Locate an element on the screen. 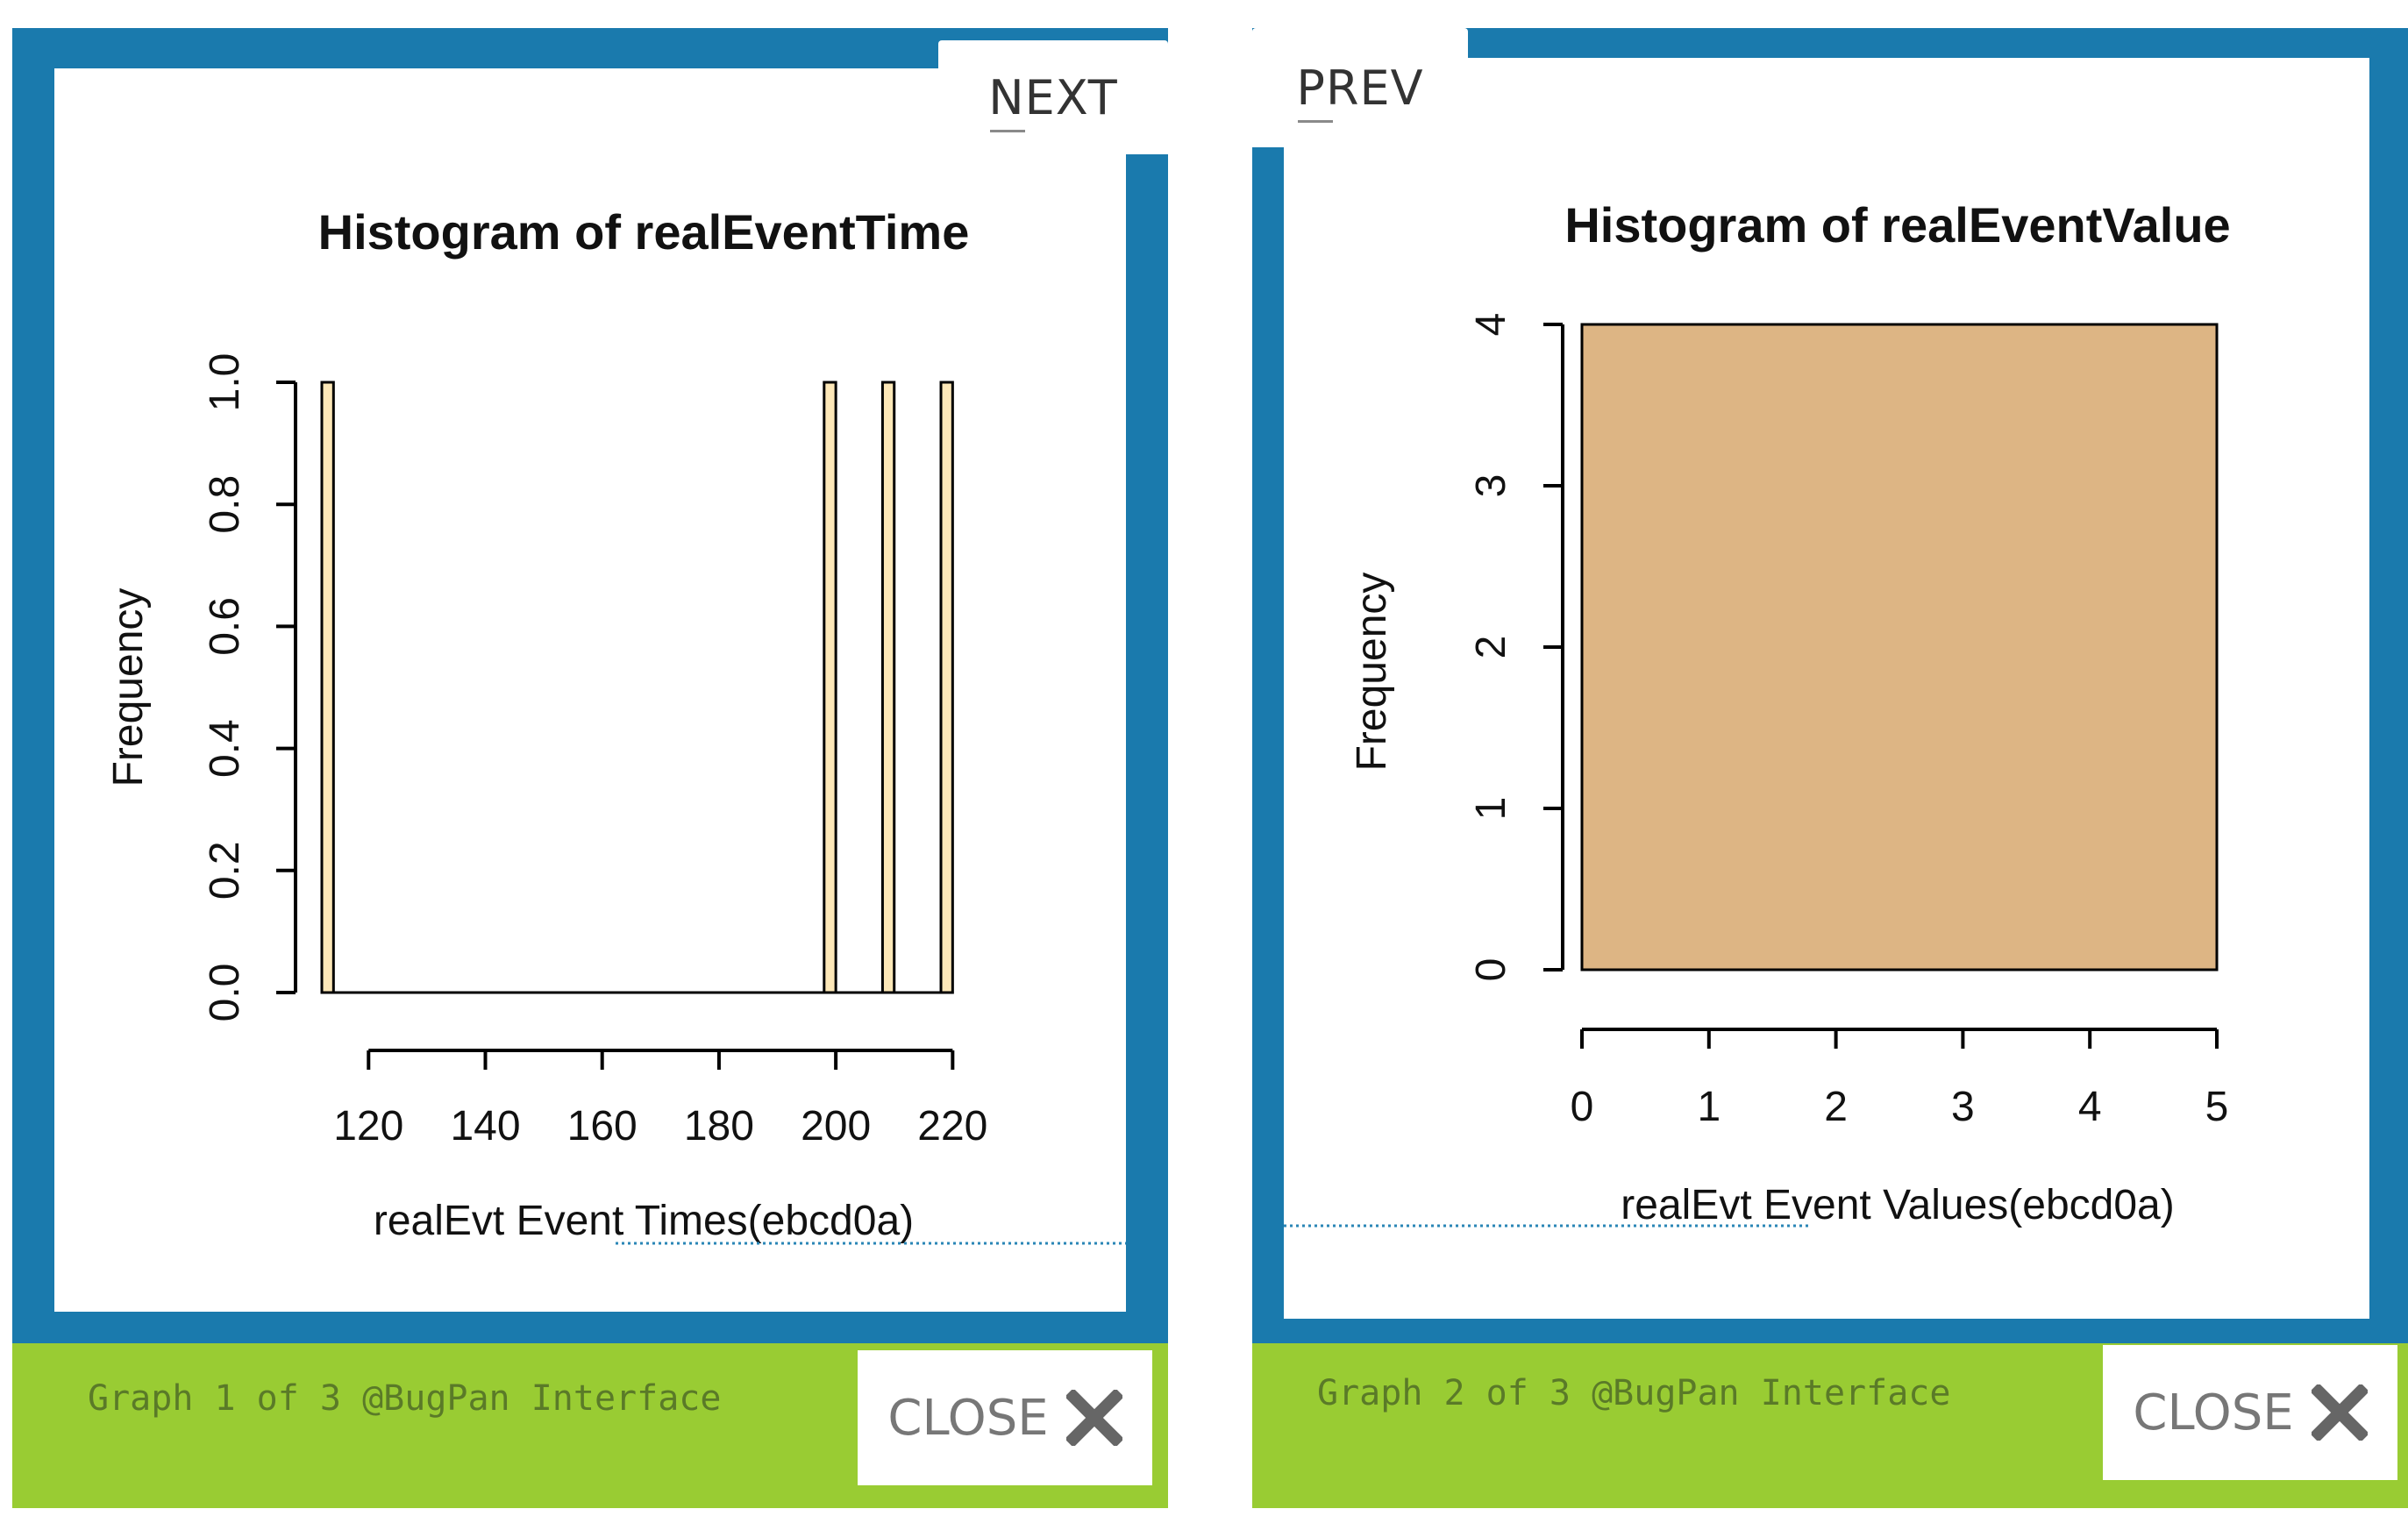  y-tick-label: 1.0 is located at coordinates (225, 382).